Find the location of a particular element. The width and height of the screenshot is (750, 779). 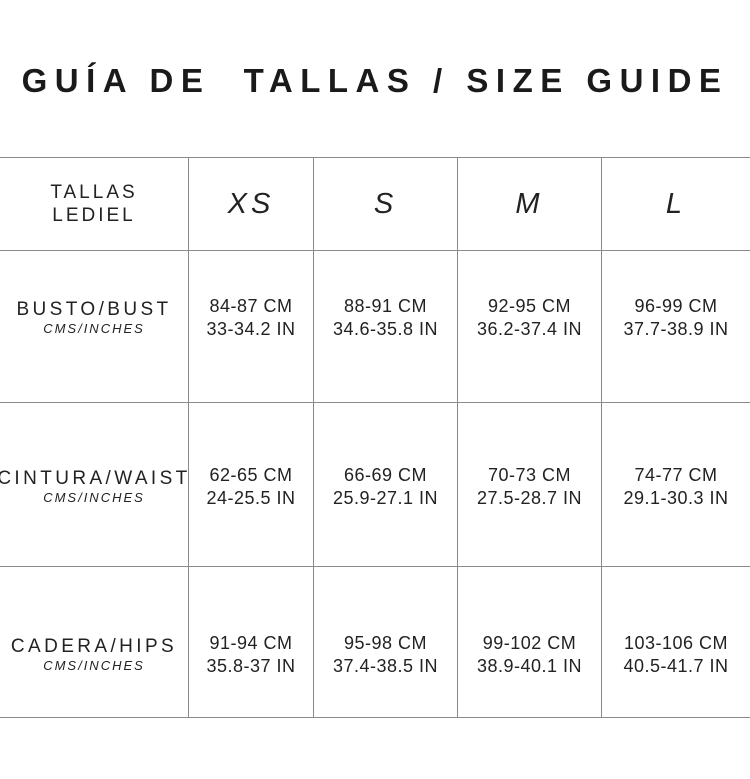

value-in: 27.5-28.7 IN is located at coordinates (529, 497).